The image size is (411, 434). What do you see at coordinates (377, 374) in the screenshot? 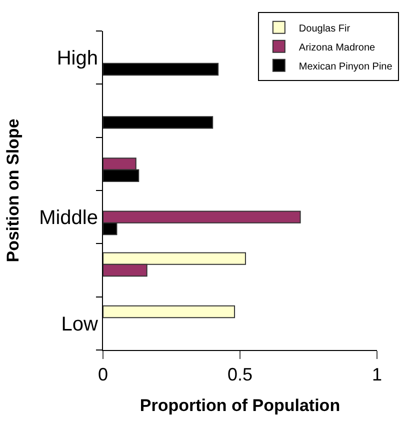
I see `x-tick-label: 1` at bounding box center [377, 374].